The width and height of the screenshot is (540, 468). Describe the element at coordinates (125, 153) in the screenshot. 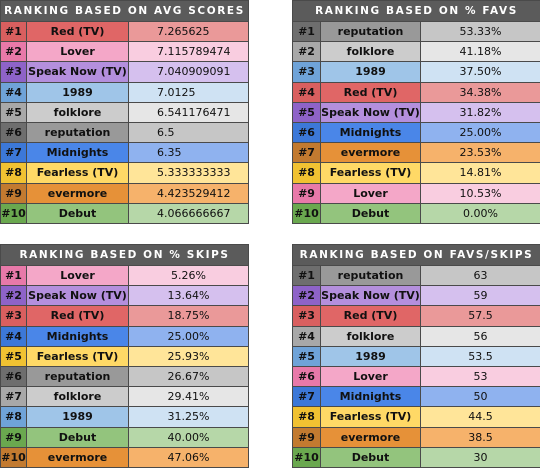

I see `table-row: #7 Midnights 6.35` at that location.